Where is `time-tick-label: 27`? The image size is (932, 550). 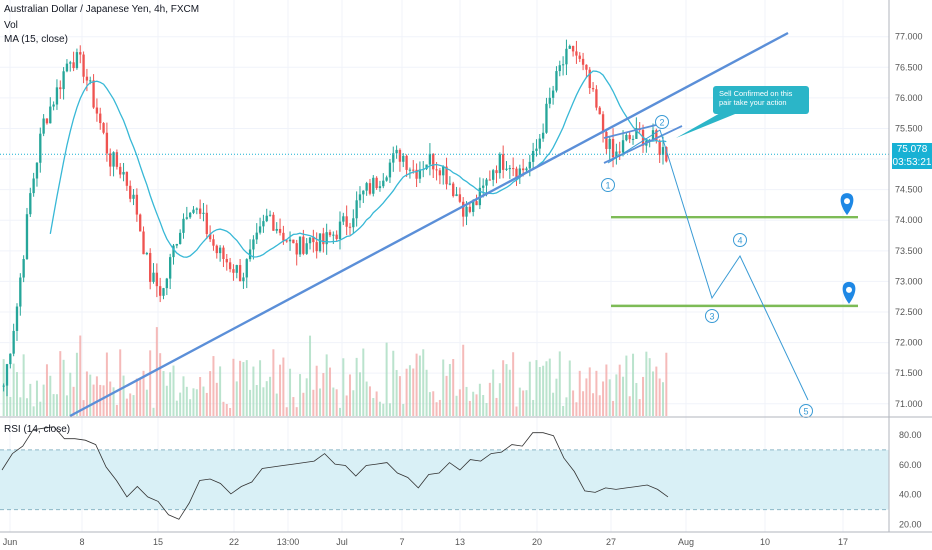
time-tick-label: 27 is located at coordinates (611, 542).